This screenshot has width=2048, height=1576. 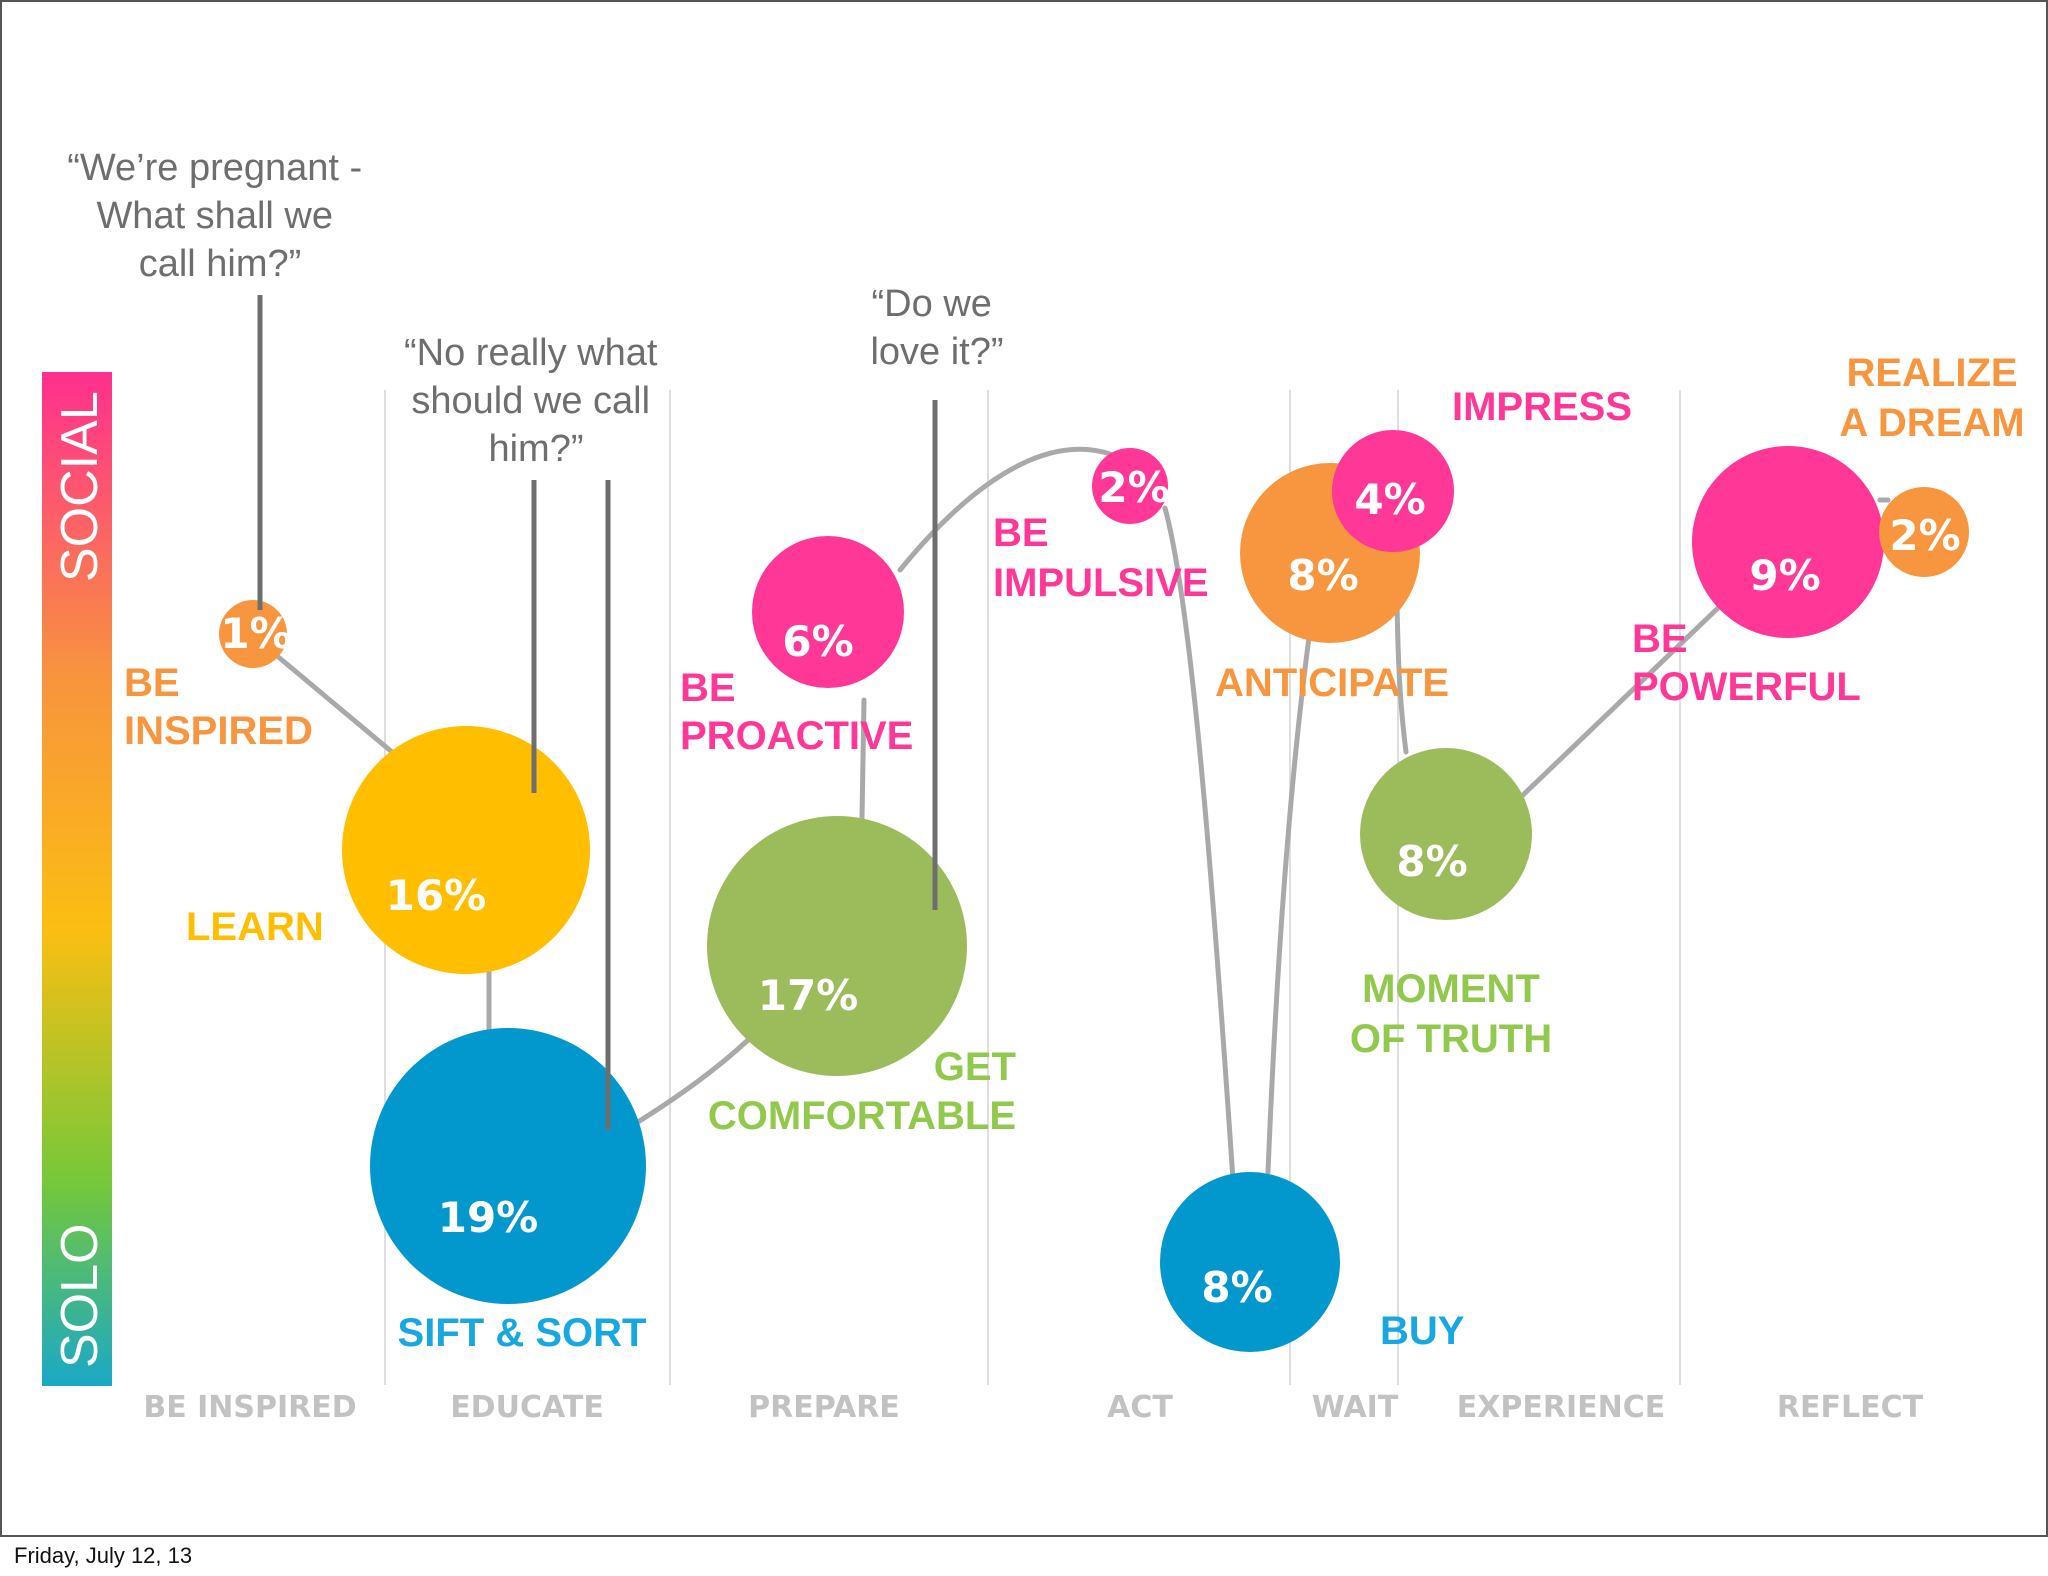 I want to click on bubble-percentage: 1%, so click(x=255, y=633).